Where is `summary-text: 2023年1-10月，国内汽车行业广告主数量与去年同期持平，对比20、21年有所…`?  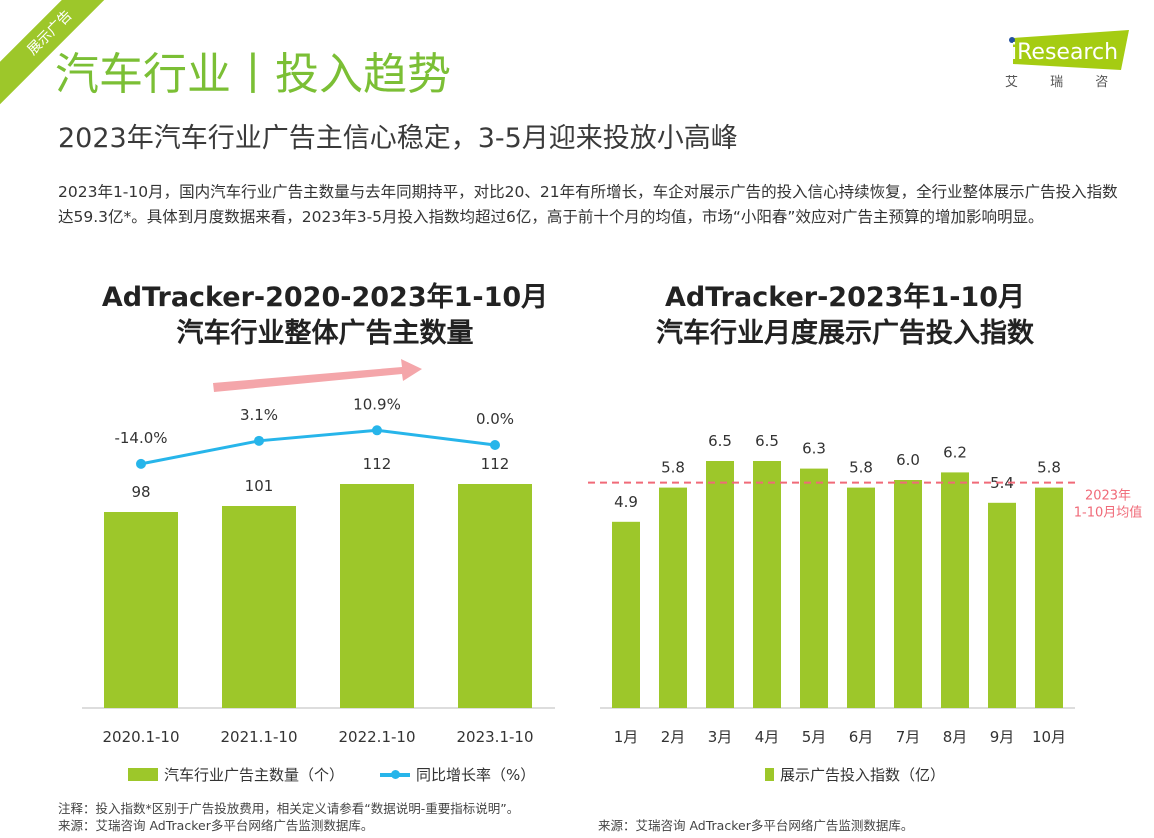 summary-text: 2023年1-10月，国内汽车行业广告主数量与去年同期持平，对比20、21年有所… is located at coordinates (588, 204).